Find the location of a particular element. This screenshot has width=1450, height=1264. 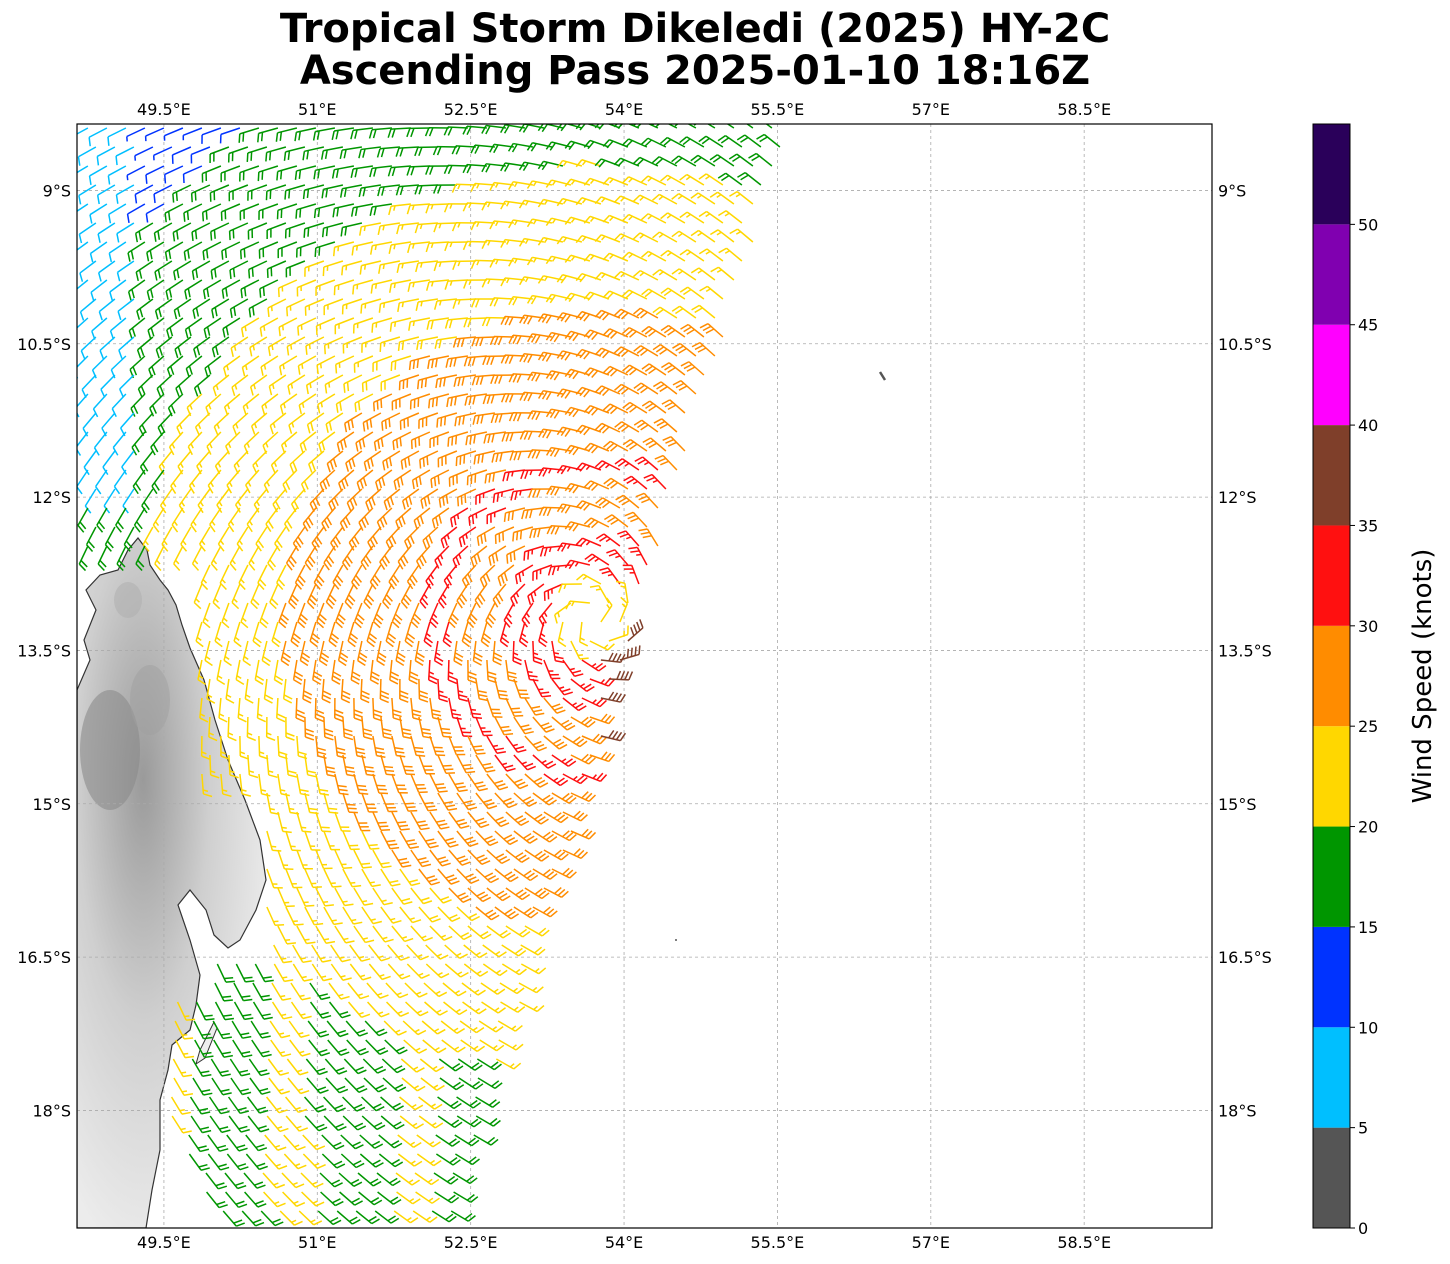

highland-shading is located at coordinates (150, 700).